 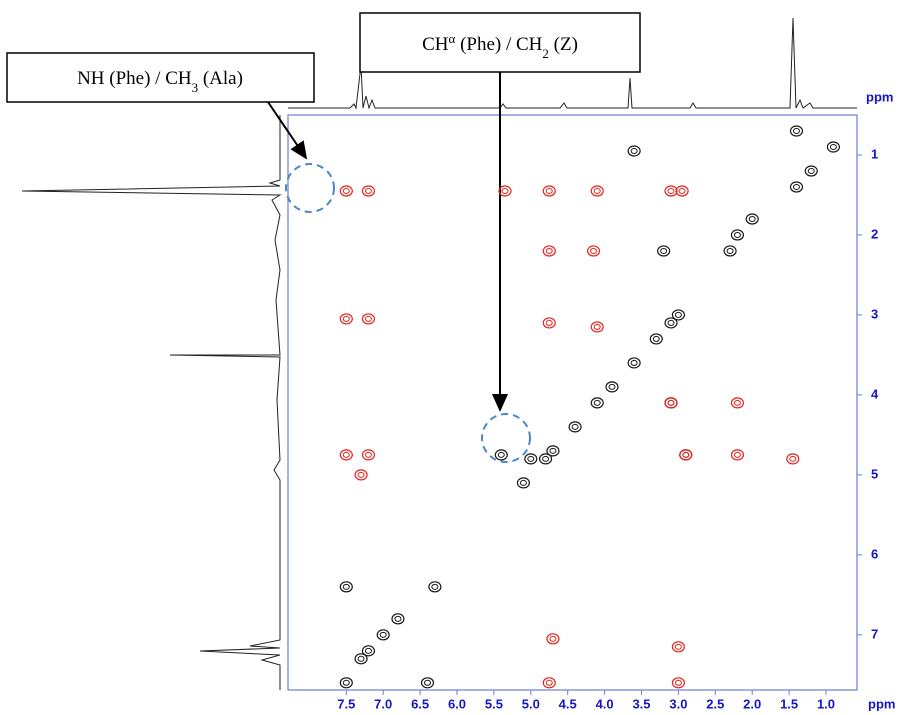 I want to click on annotation-box, so click(x=160, y=77).